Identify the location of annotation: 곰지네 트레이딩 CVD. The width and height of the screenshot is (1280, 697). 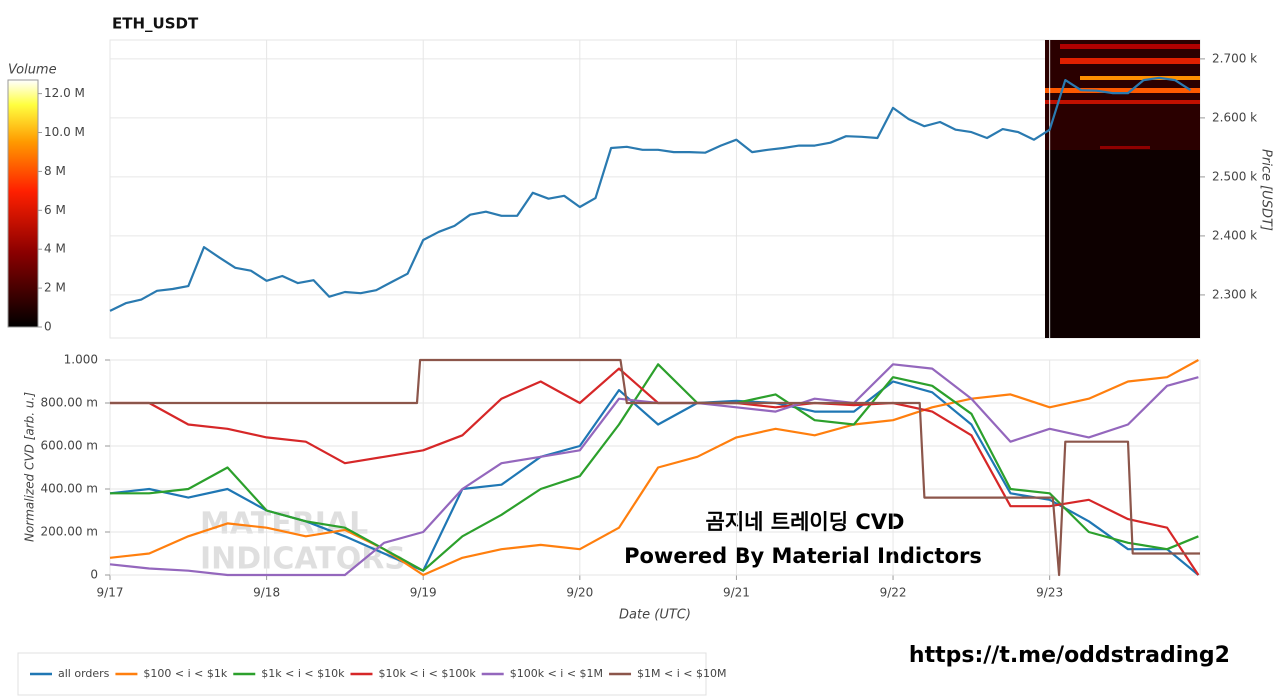
(805, 522).